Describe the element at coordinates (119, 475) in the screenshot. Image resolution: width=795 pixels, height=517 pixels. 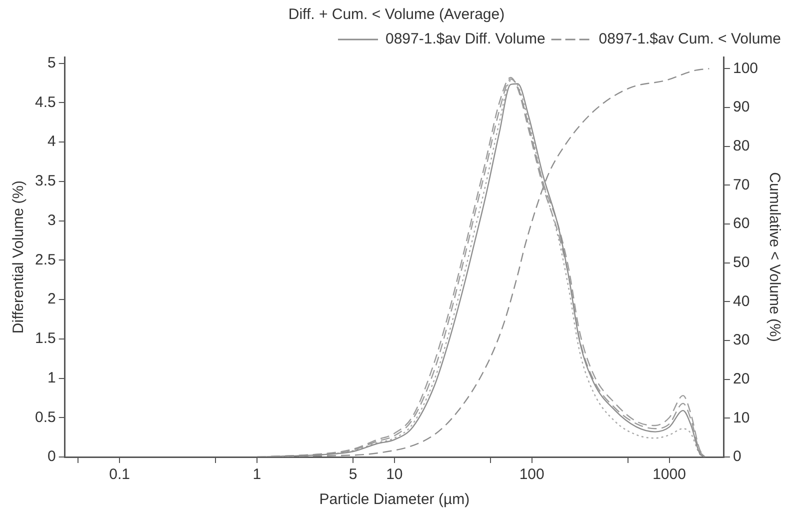
I see `x-tick-label: 0.1` at that location.